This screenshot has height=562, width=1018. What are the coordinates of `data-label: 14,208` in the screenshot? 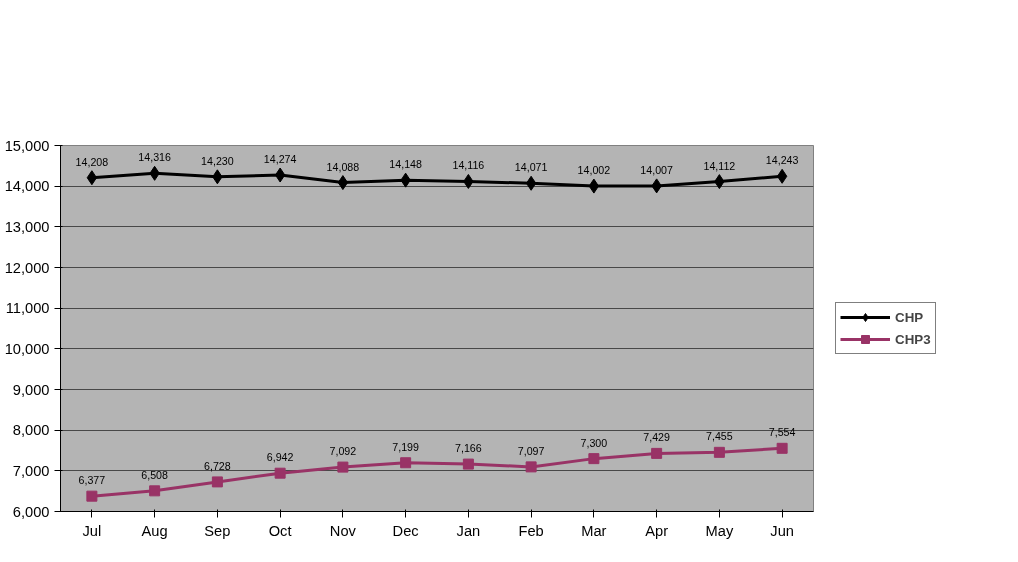 It's located at (92, 161).